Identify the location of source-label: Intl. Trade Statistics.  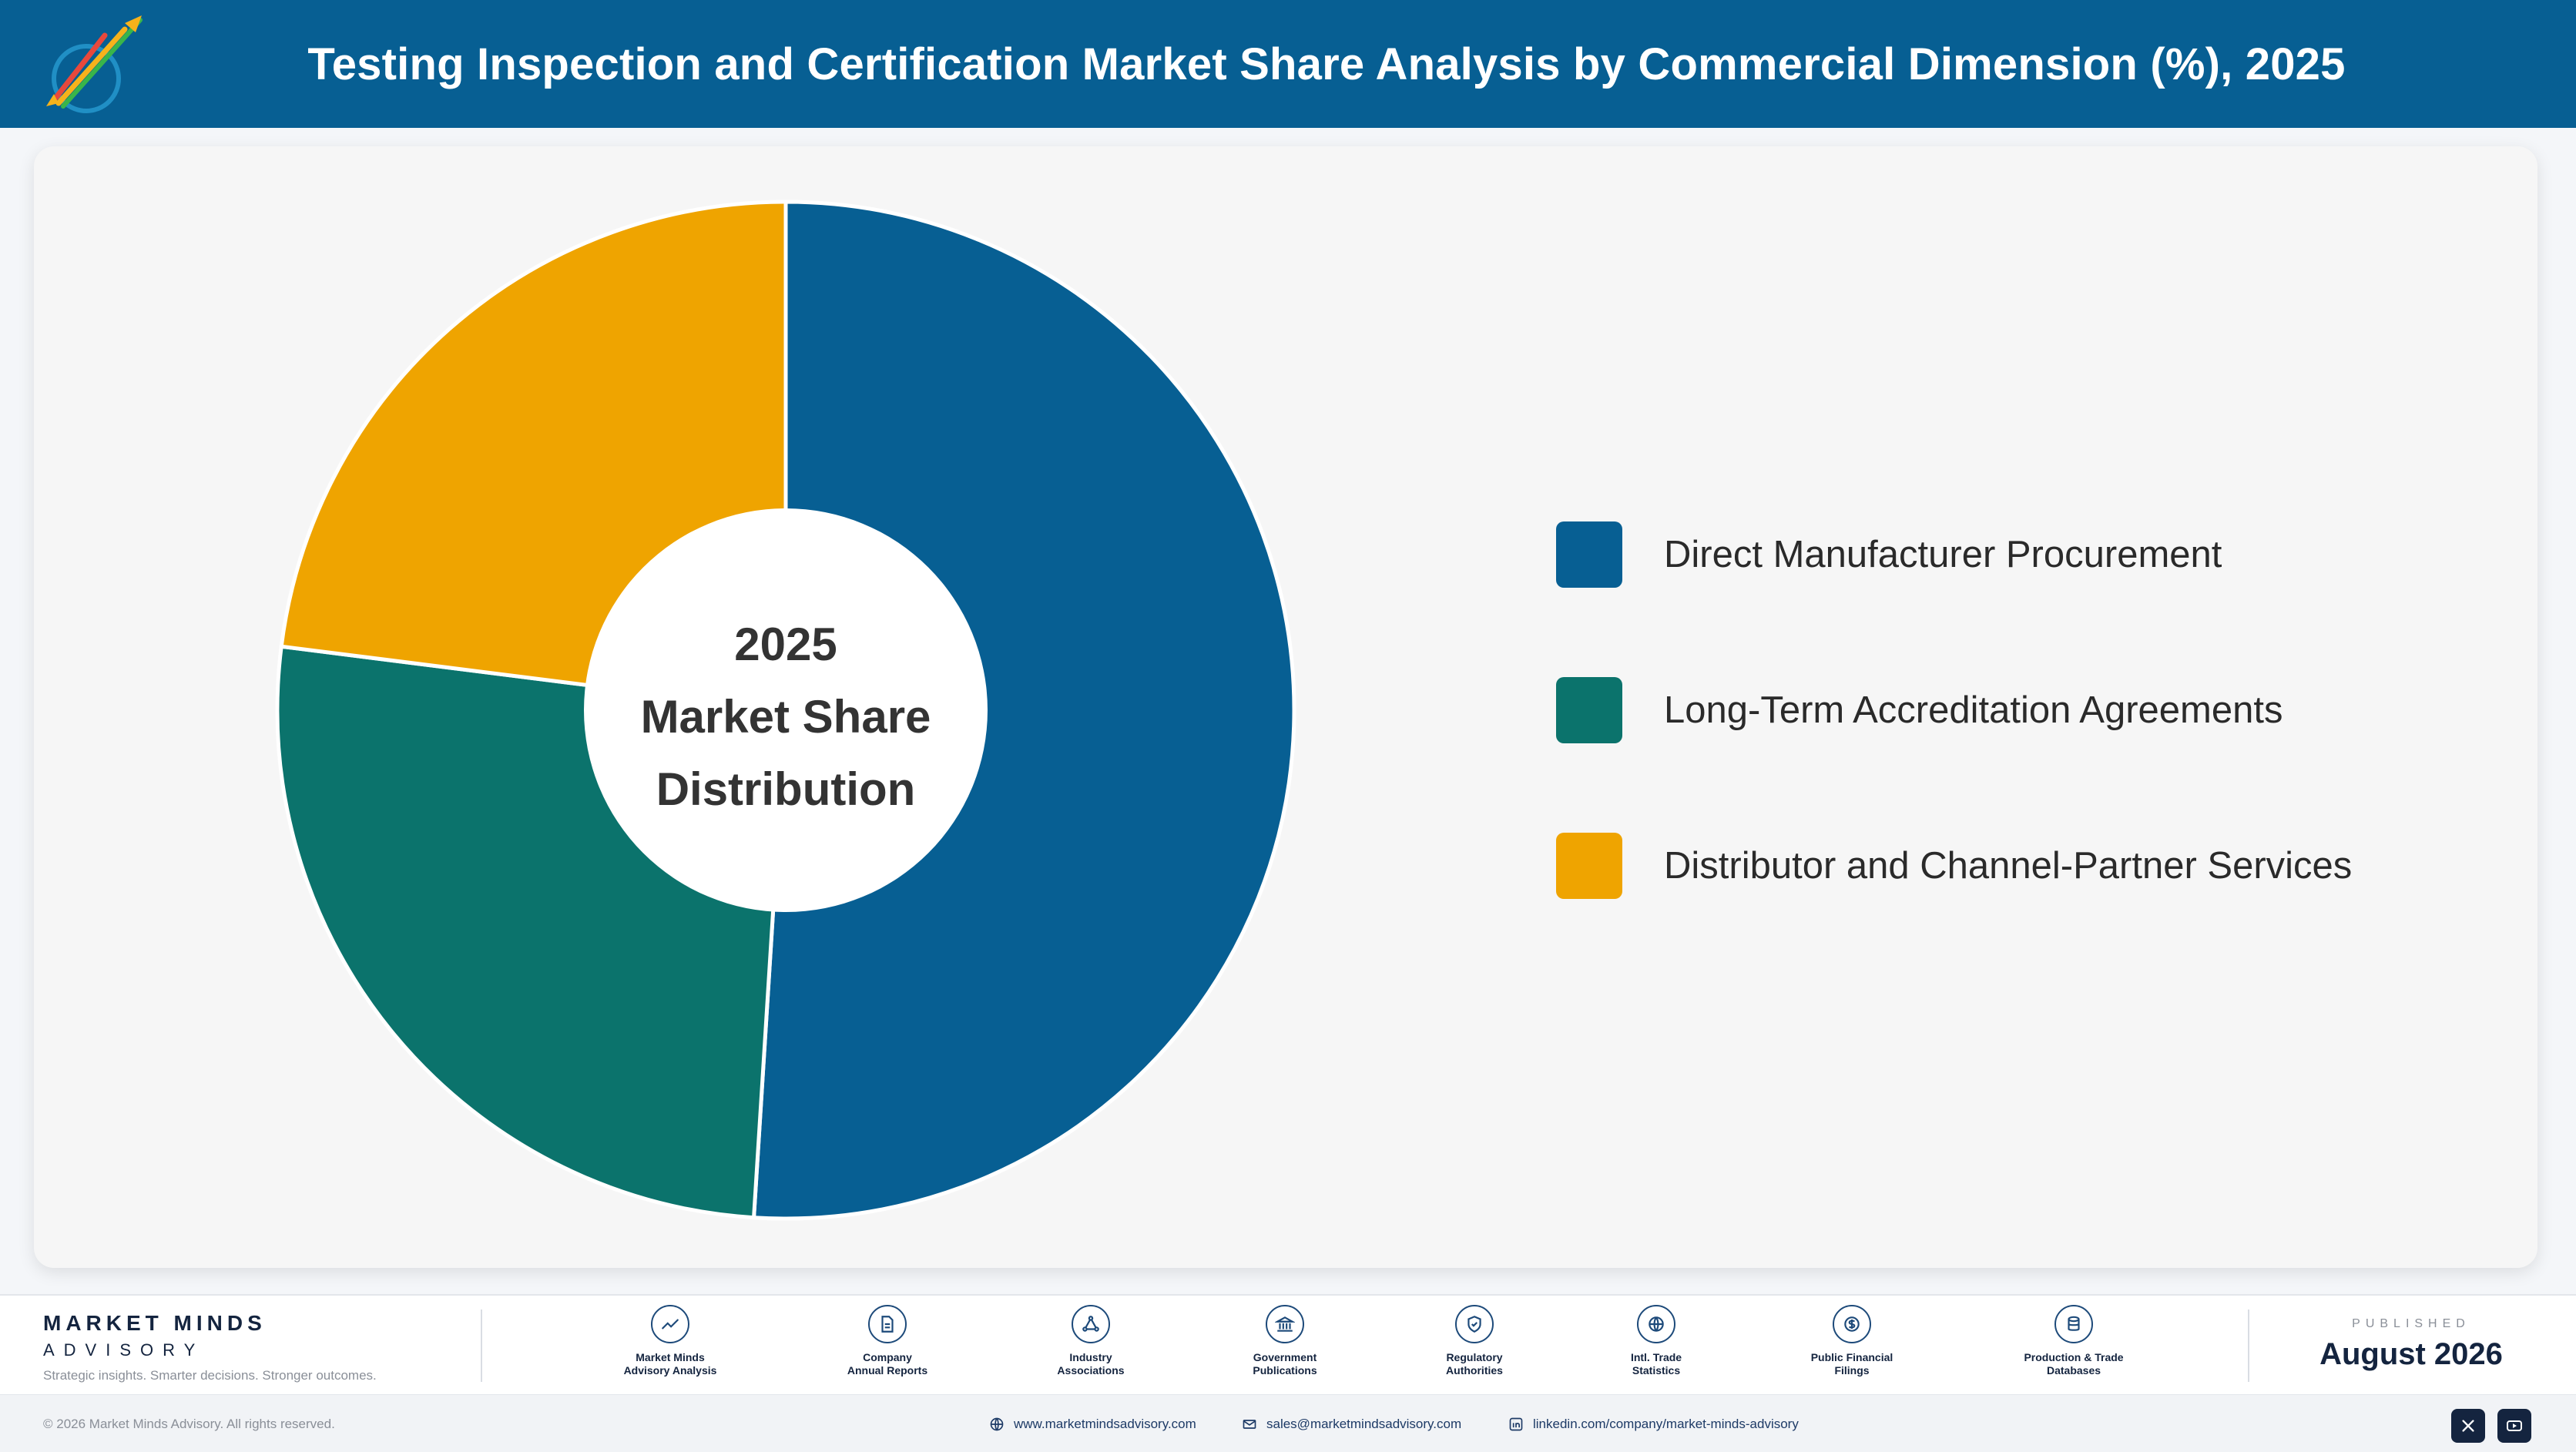
(1656, 1364).